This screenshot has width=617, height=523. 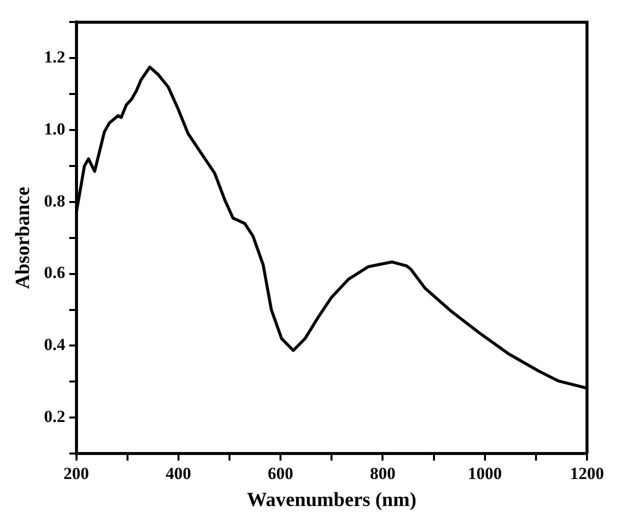 I want to click on y-tick-label: 0.6, so click(x=55, y=272).